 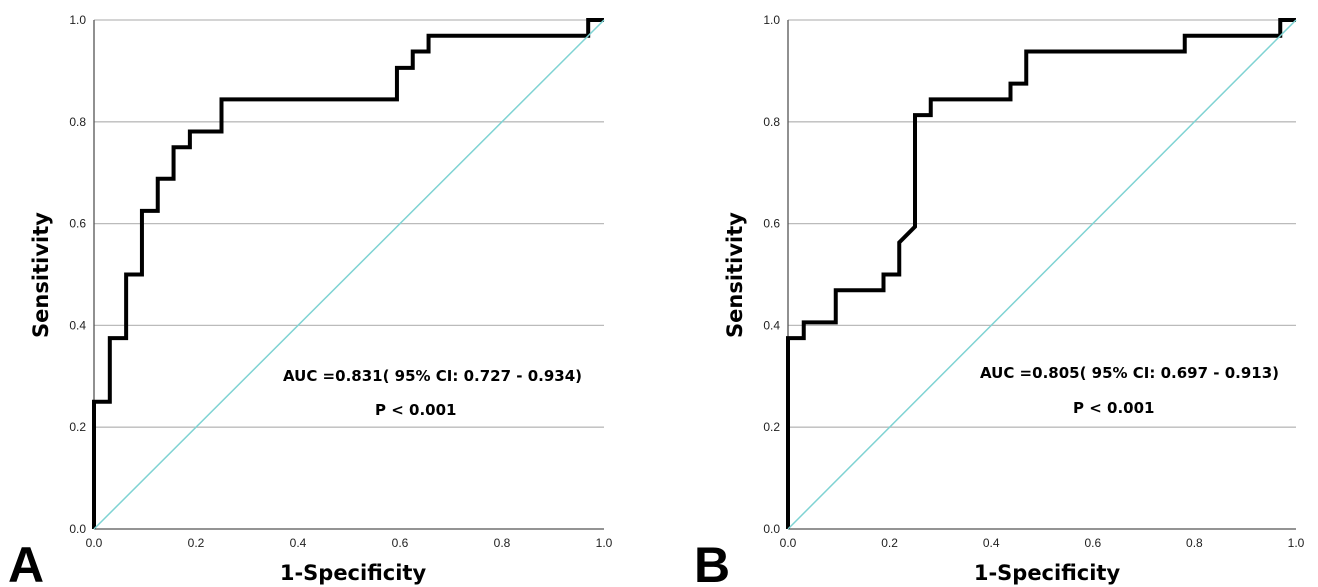 What do you see at coordinates (1129, 373) in the screenshot?
I see `auc-annotation: AUC =0.805( 95% CI: 0.697 - 0.913)` at bounding box center [1129, 373].